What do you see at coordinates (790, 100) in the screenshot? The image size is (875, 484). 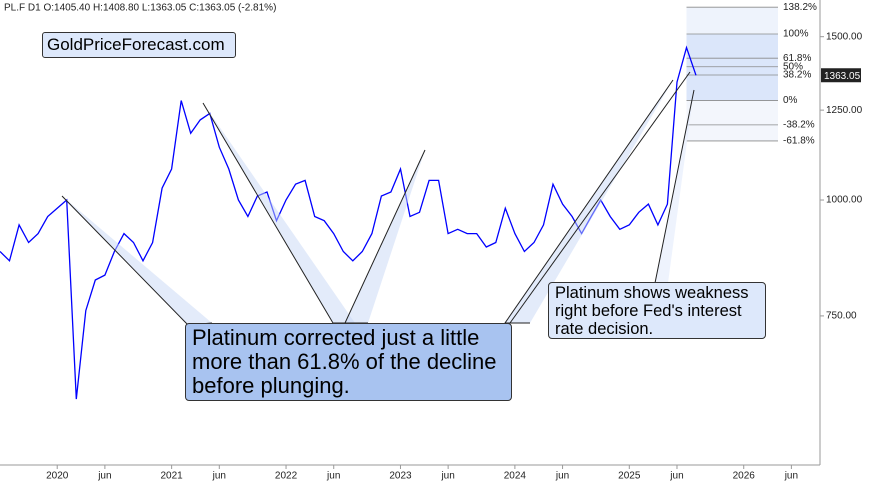 I see `fib-label: 0%` at bounding box center [790, 100].